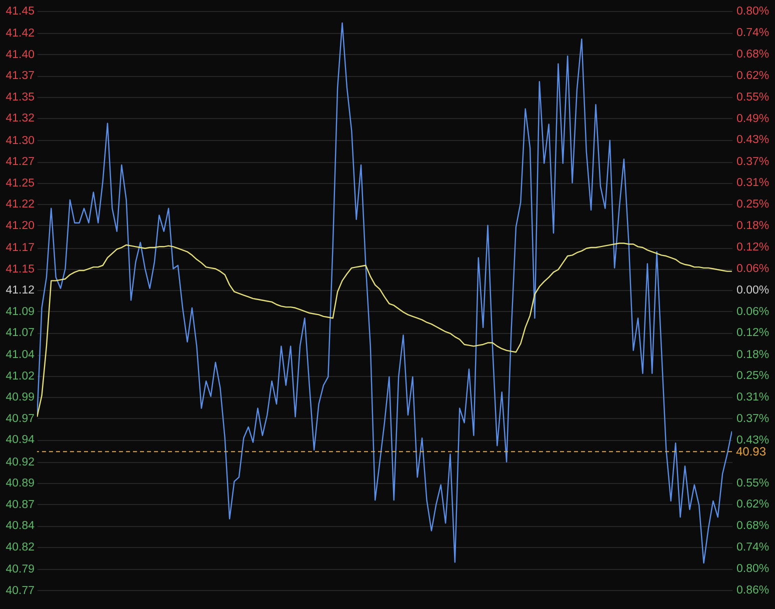 The width and height of the screenshot is (775, 609). Describe the element at coordinates (20, 118) in the screenshot. I see `y-tick-label: 41.32` at that location.